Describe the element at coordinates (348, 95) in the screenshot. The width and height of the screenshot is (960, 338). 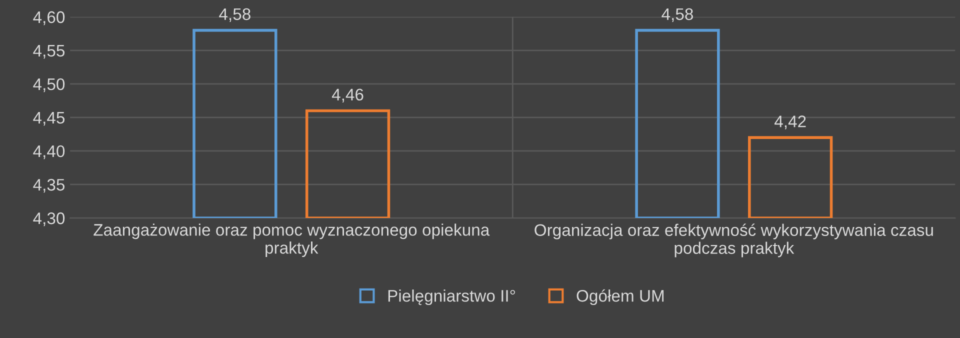
I see `data-label: 4,46` at that location.